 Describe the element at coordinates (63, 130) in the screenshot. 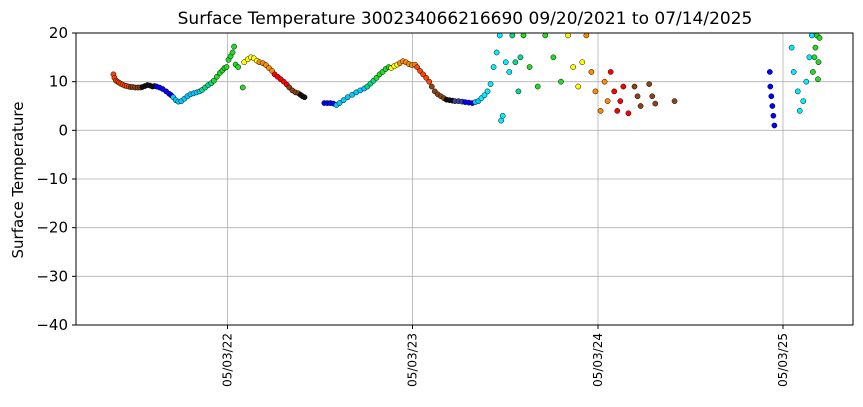

I see `y-tick-label: 0` at that location.